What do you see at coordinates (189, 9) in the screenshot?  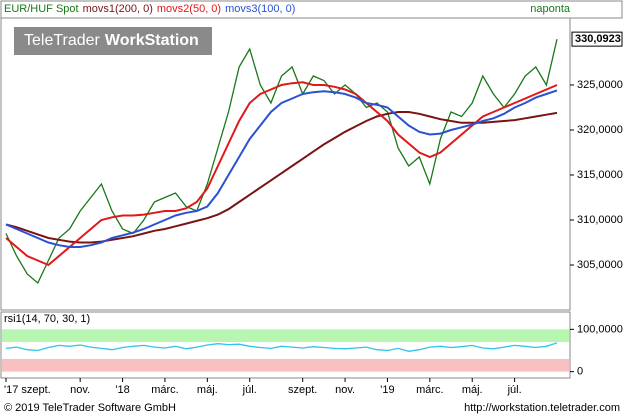 I see `legend-entry: movs2(50, 0)` at bounding box center [189, 9].